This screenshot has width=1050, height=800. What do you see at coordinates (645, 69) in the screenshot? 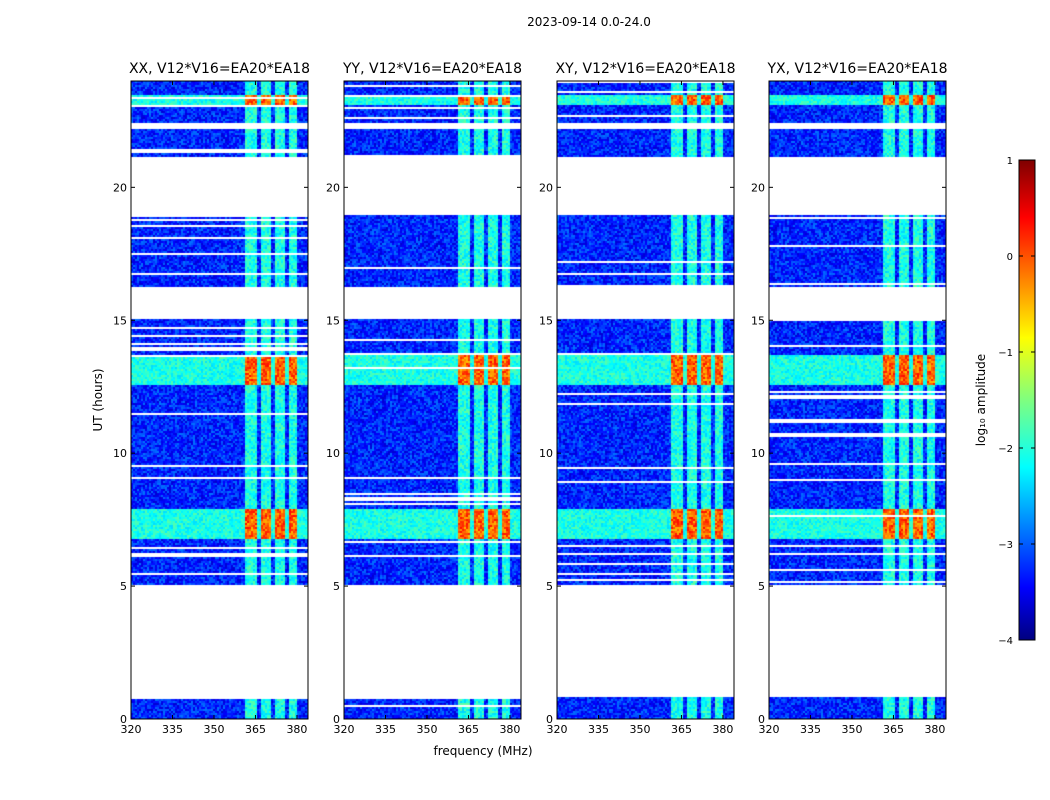
I see `panel-title: XY, V12*V16=EA20*EA18` at bounding box center [645, 69].